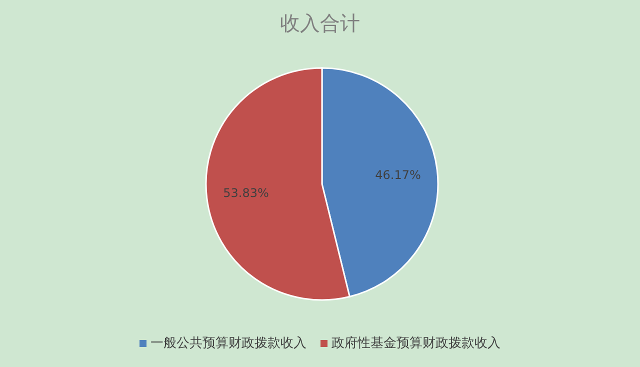  I want to click on chart-title: 收入合计, so click(320, 23).